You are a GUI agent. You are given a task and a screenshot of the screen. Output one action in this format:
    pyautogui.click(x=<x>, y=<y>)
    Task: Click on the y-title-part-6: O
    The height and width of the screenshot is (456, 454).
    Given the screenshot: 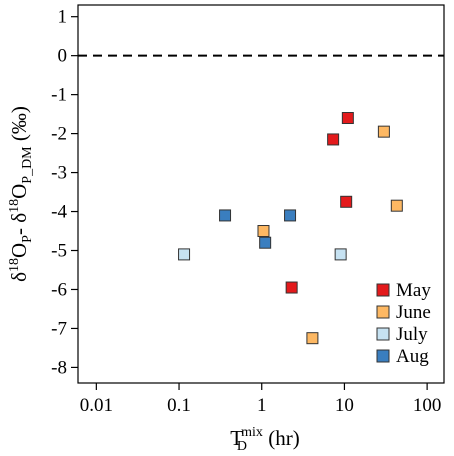 What is the action you would take?
    pyautogui.click(x=19, y=191)
    